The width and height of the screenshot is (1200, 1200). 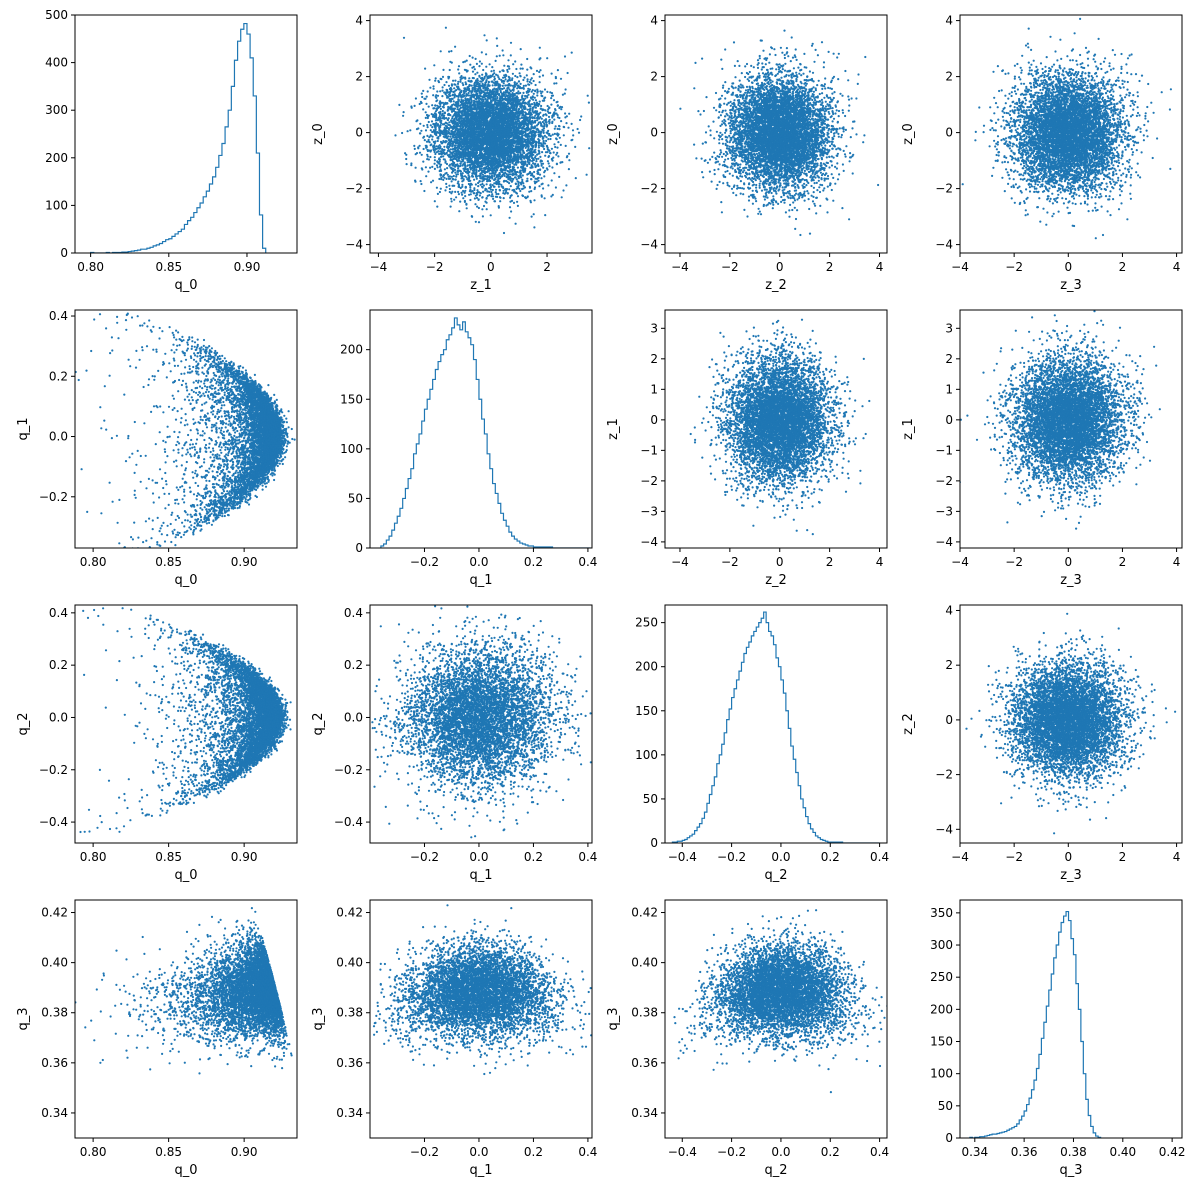 I want to click on axes-frame, so click(x=186, y=134).